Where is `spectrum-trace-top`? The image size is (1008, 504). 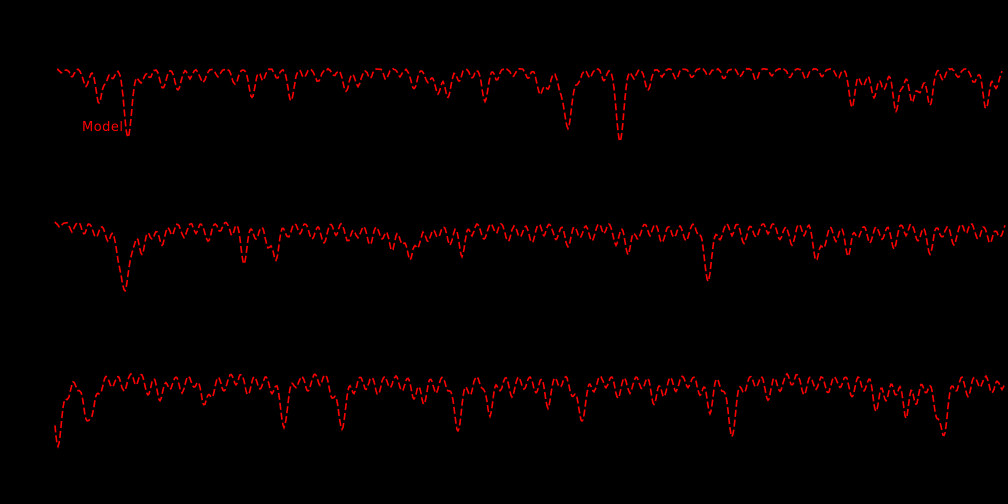 spectrum-trace-top is located at coordinates (529, 105).